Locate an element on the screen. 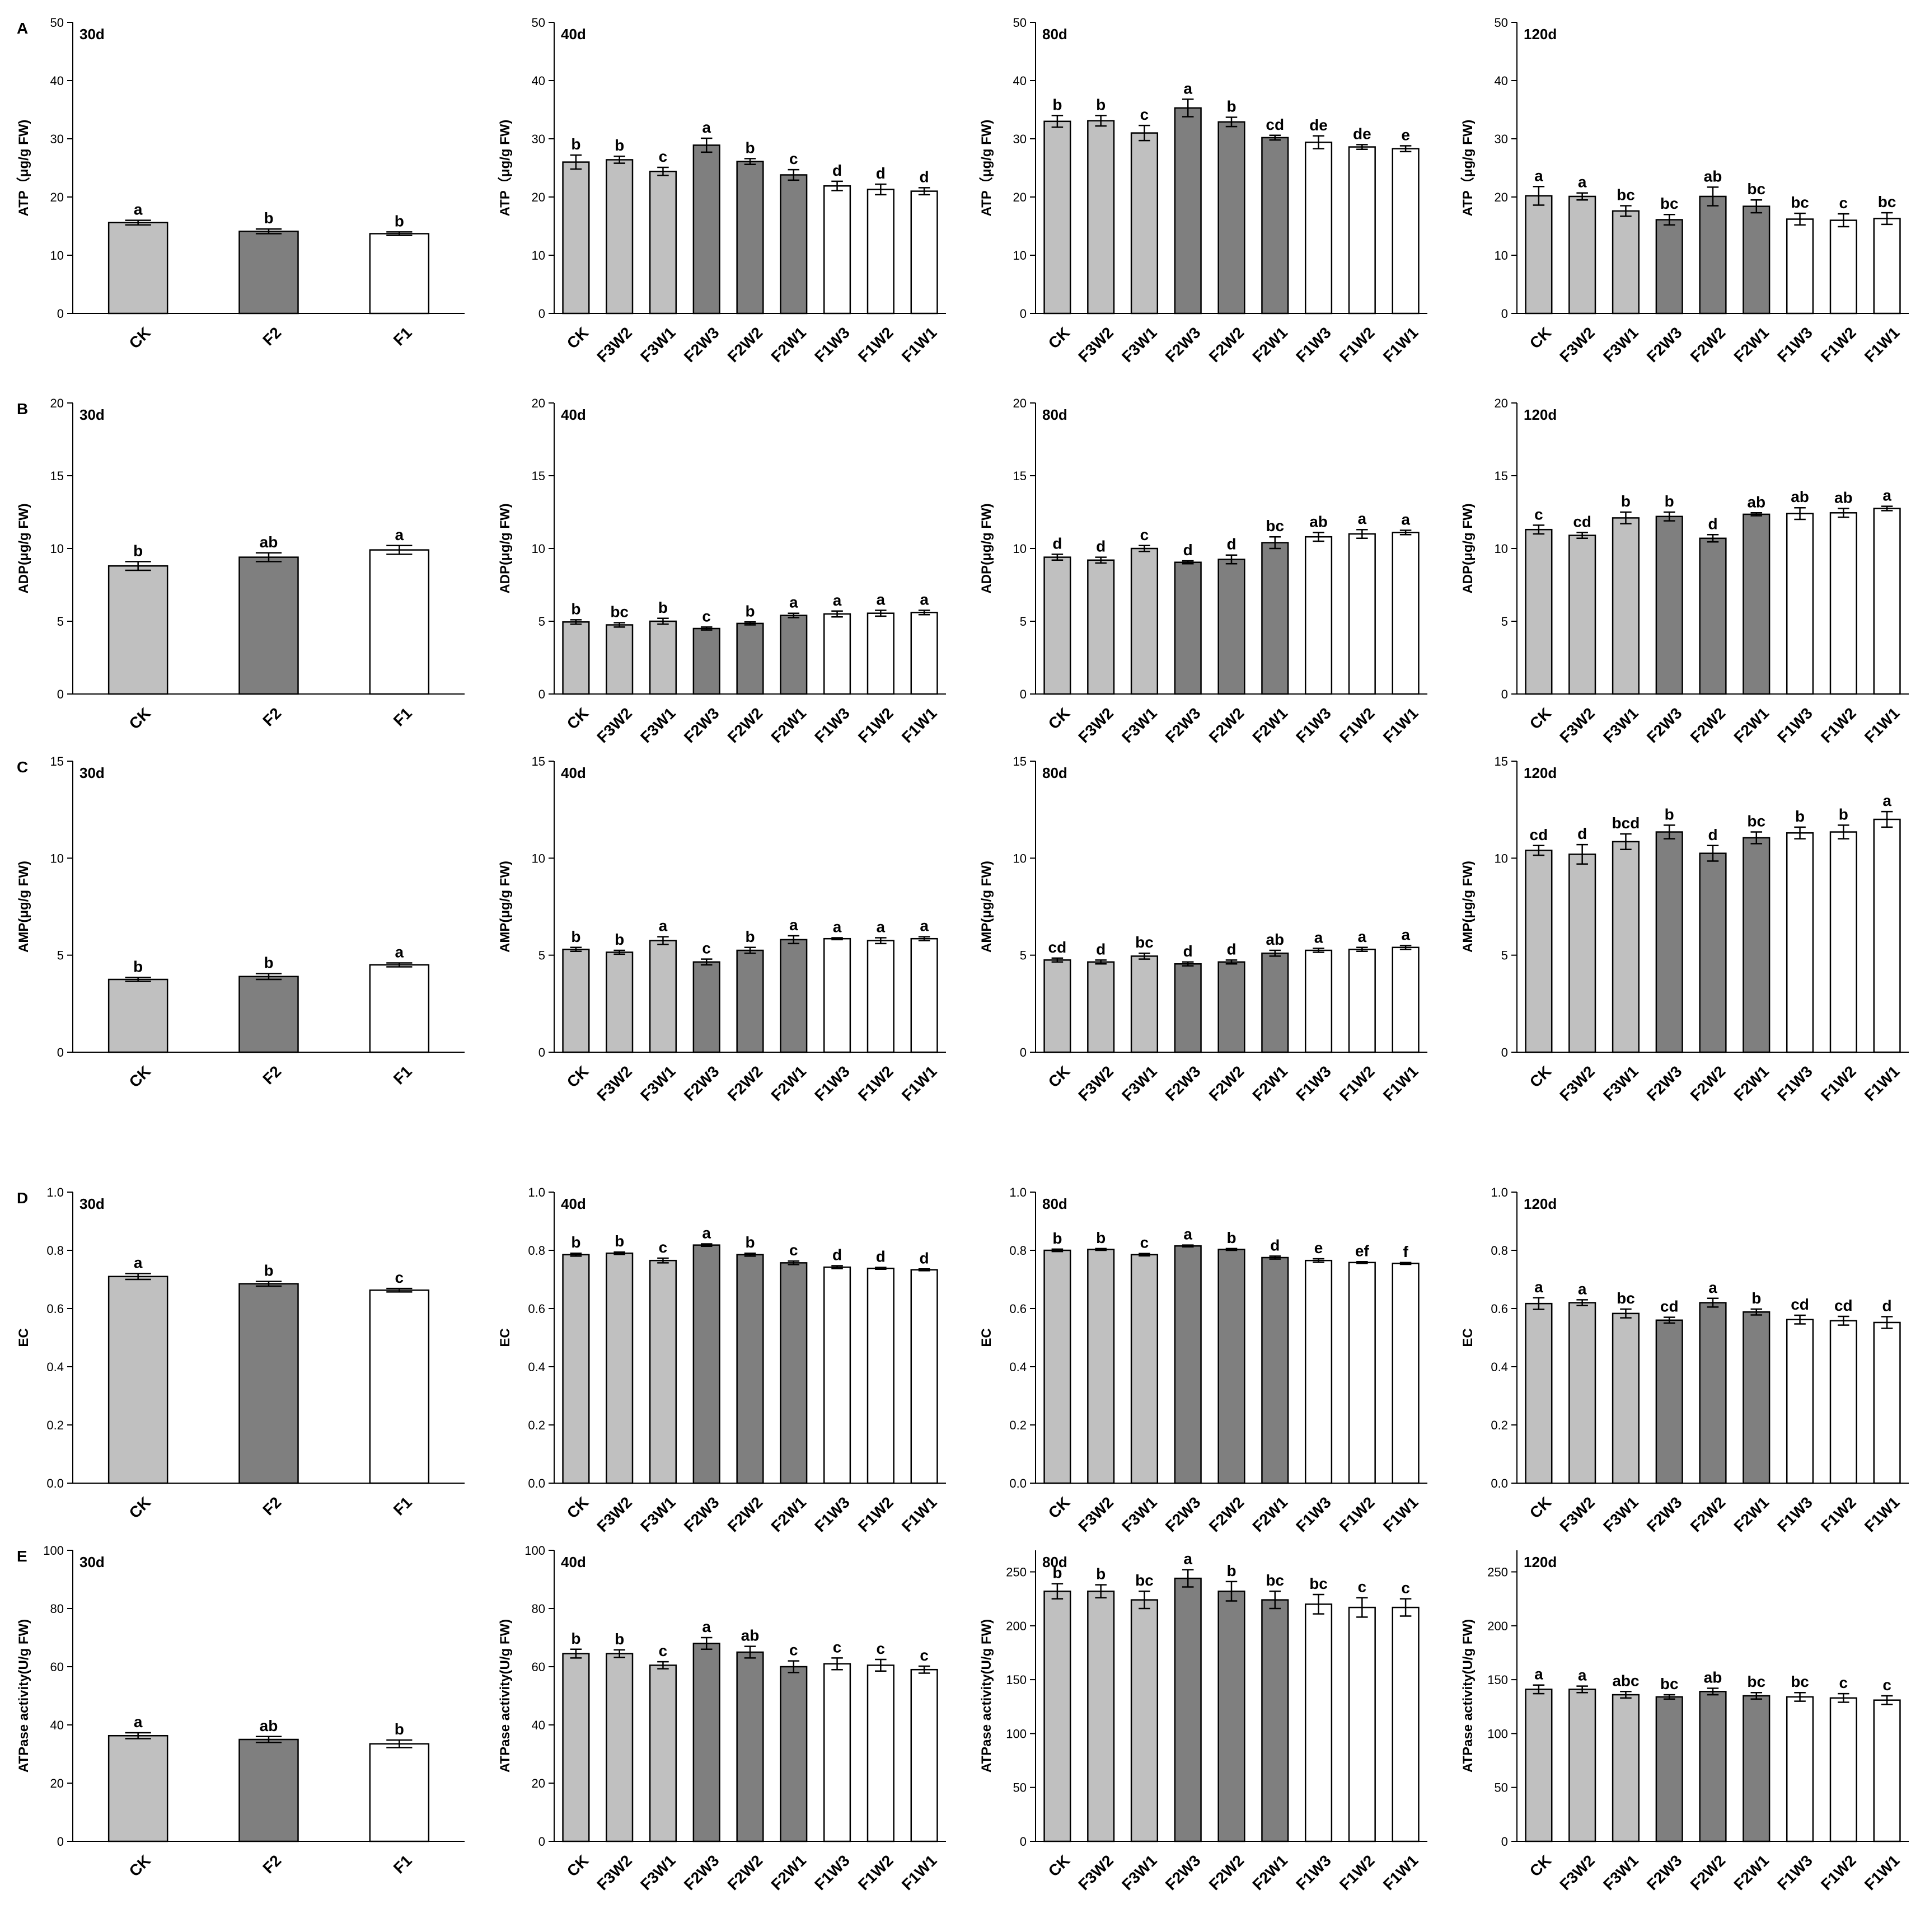 This screenshot has height=1932, width=1925. y-tick-label: 0.4 is located at coordinates (55, 1367).